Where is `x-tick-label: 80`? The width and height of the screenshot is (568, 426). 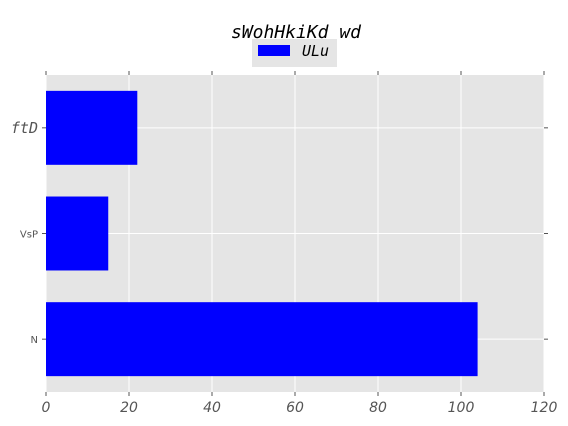
x-tick-label: 80 is located at coordinates (378, 408).